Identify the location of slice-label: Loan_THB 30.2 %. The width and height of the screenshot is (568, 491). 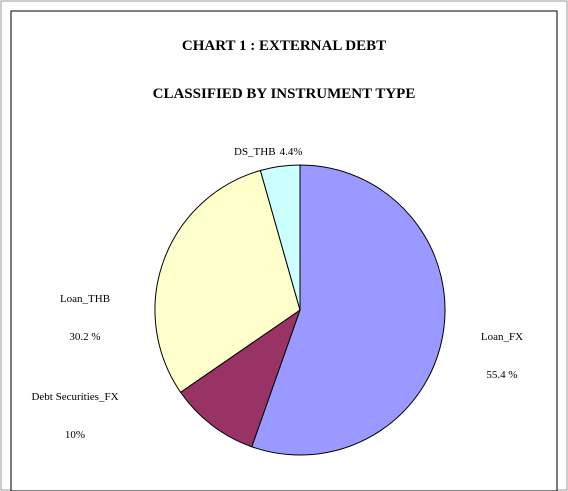
(85, 318).